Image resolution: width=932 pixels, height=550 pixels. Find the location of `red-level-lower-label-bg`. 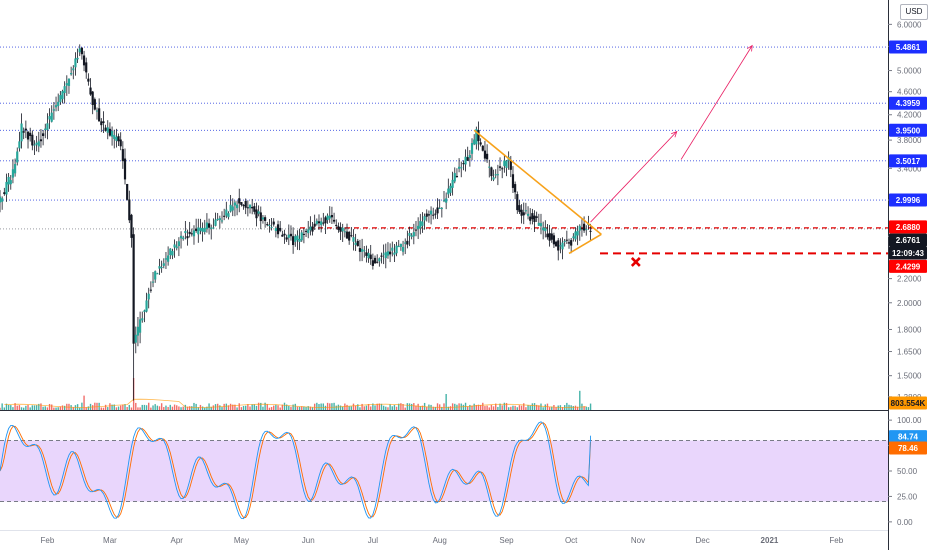

red-level-lower-label-bg is located at coordinates (908, 266).